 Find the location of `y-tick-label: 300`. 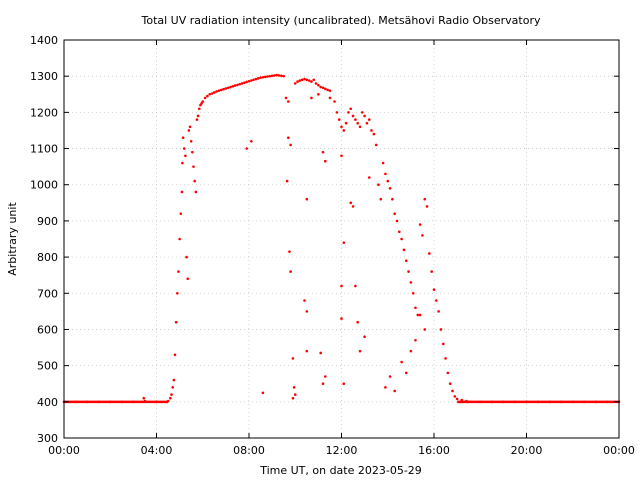

y-tick-label: 300 is located at coordinates (47, 438).